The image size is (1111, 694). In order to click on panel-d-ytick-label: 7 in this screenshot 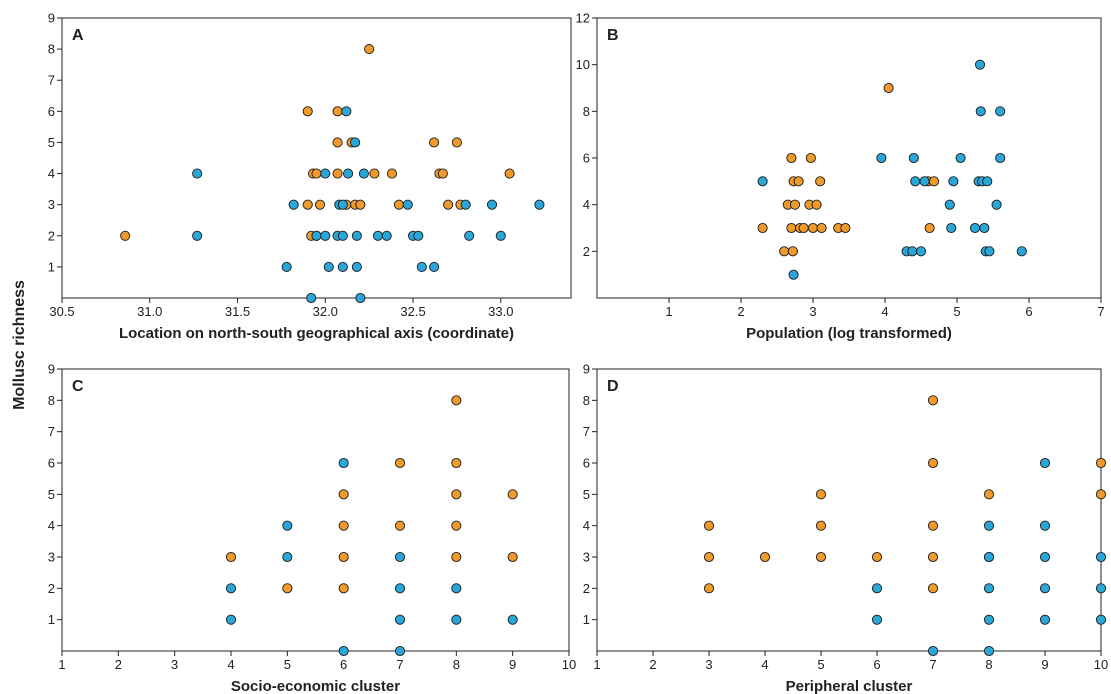, I will do `click(586, 431)`.